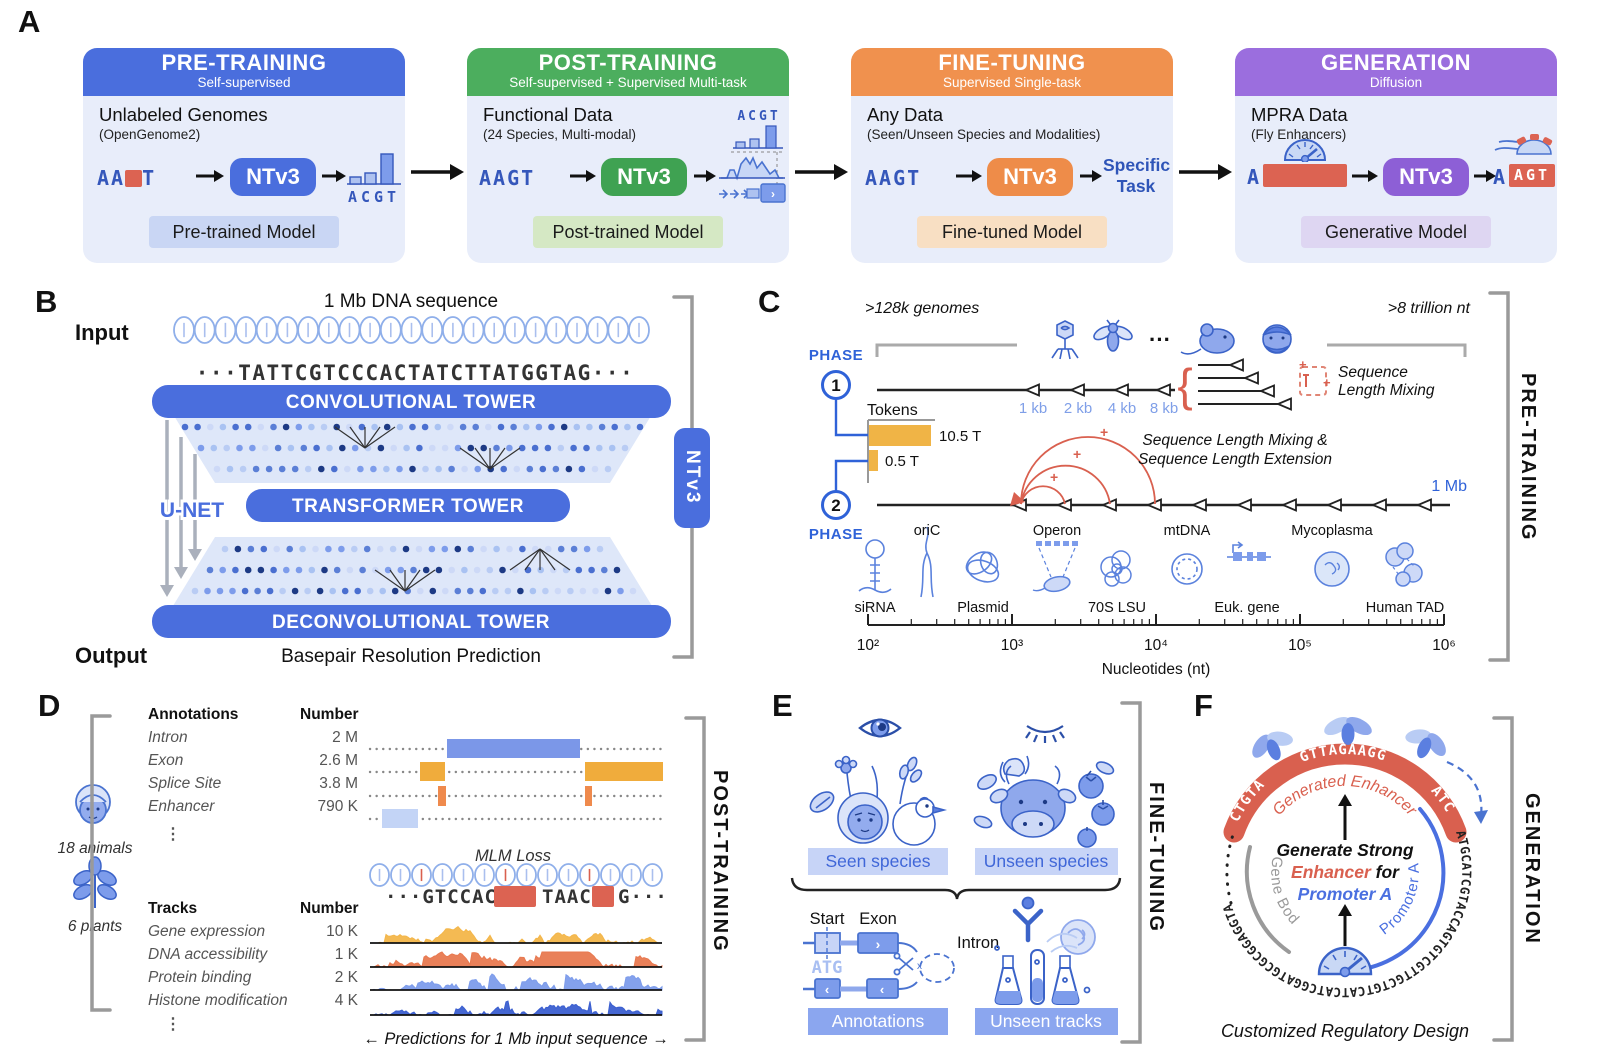  I want to click on dataset-title: MPRA Data, so click(1299, 114).